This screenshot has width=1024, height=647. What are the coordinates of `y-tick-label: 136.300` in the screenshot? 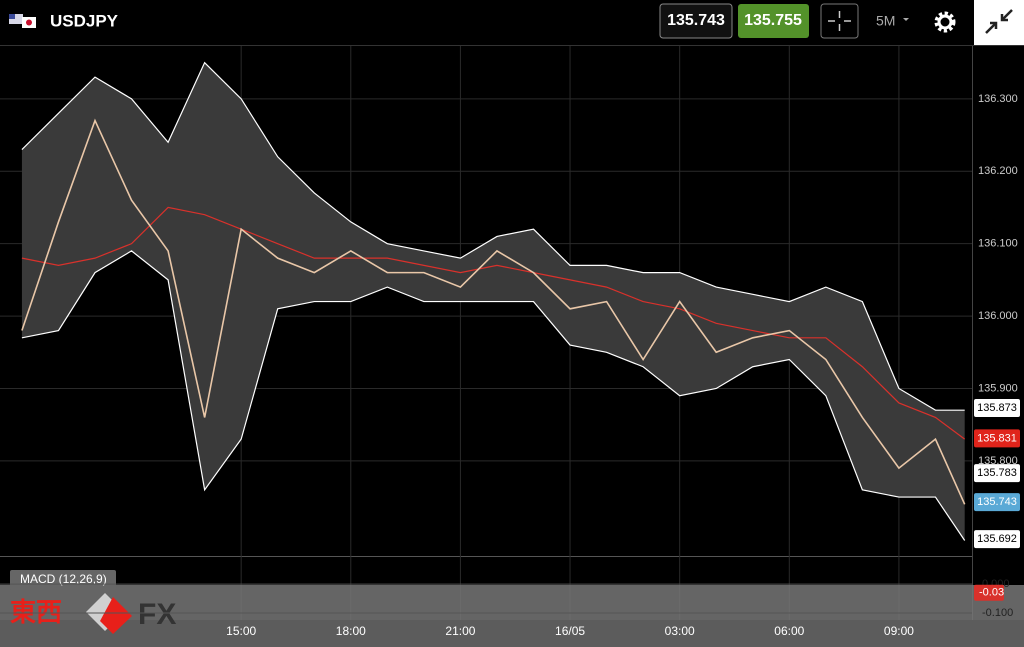 It's located at (998, 99).